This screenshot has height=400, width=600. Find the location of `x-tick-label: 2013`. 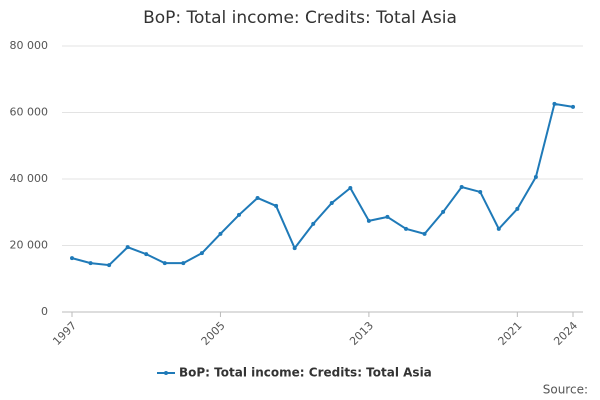

x-tick-label: 2013 is located at coordinates (361, 333).